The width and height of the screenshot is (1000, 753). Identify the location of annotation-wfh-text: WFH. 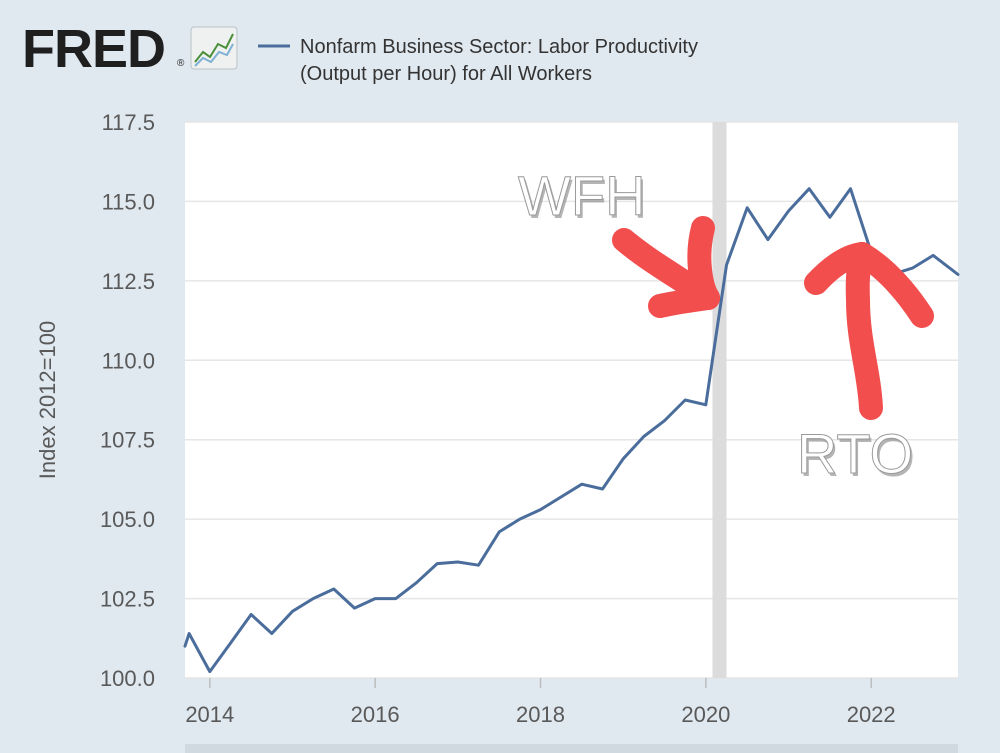
(582, 195).